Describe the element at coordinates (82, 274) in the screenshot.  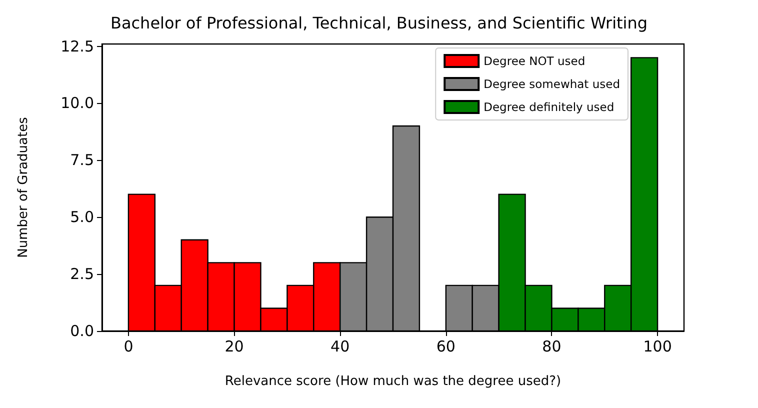
I see `y-tick-label: 2.5` at that location.